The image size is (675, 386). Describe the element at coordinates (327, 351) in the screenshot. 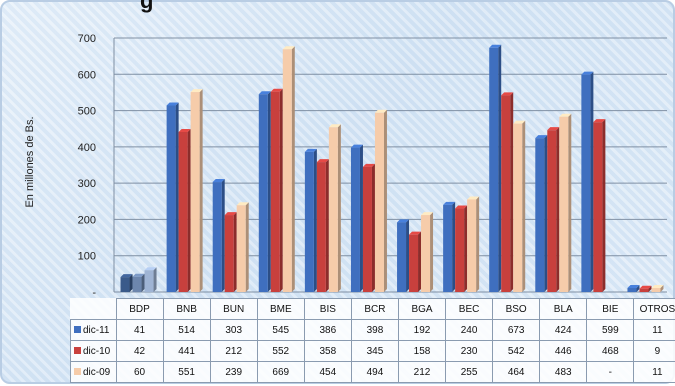

I see `data-value-cell: 358` at that location.